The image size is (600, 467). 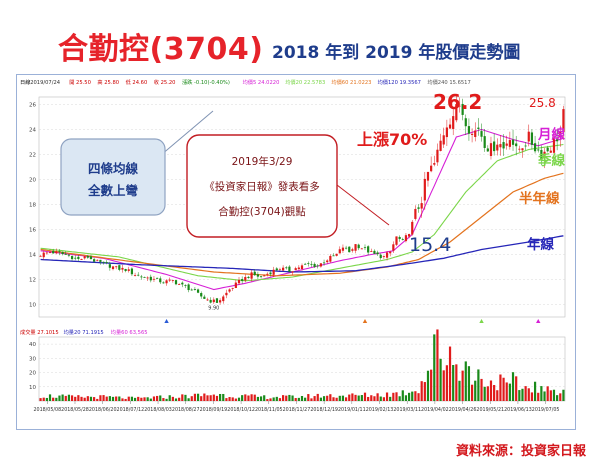 I want to click on x-tick-label: 2019/06/13, so click(x=518, y=410).